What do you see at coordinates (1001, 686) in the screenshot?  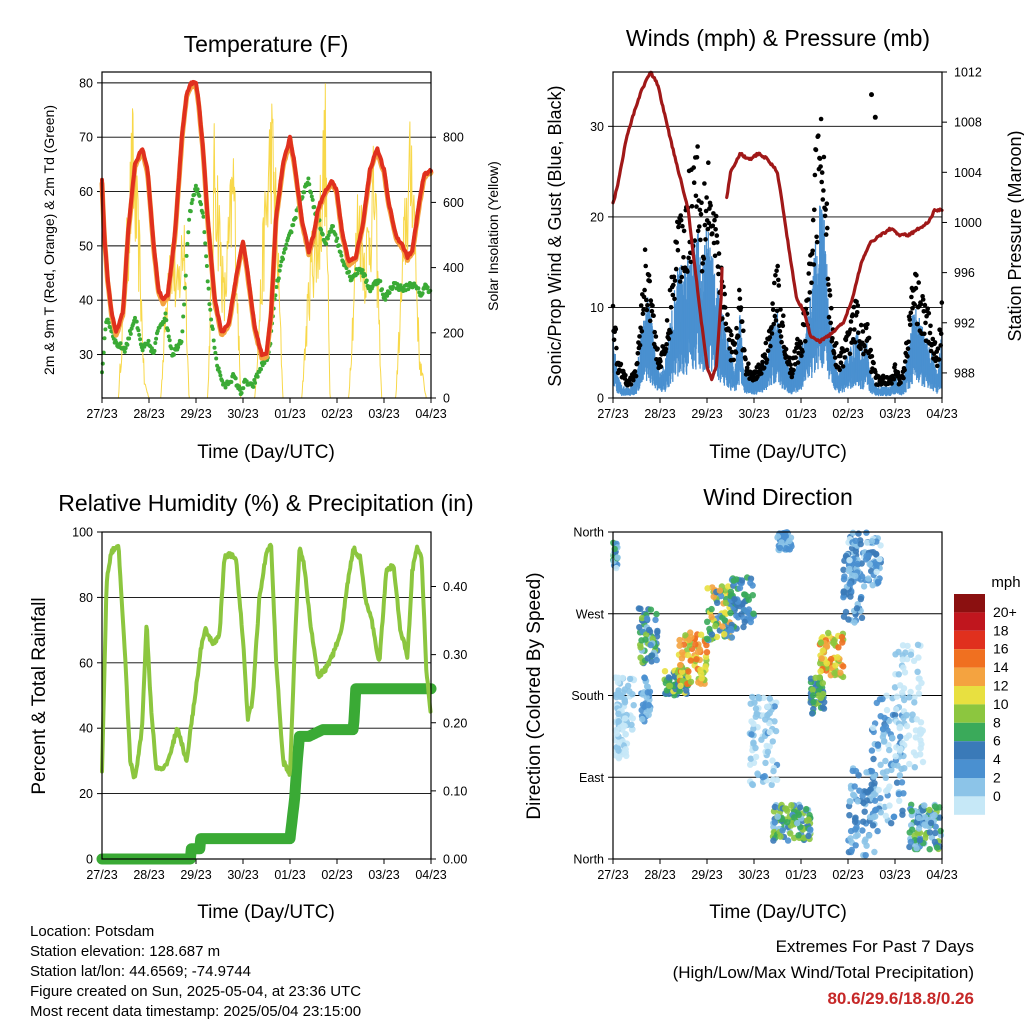 I see `colorbar-label: 12` at bounding box center [1001, 686].